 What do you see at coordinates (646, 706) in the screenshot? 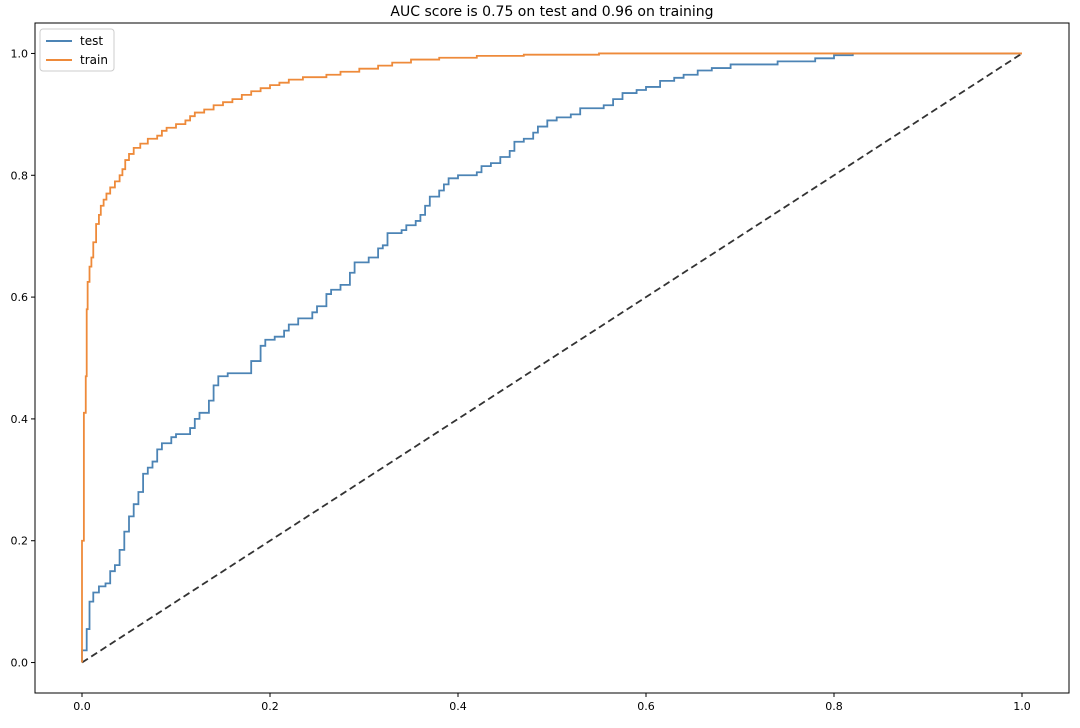
I see `x-tick-label: 0.6` at bounding box center [646, 706].